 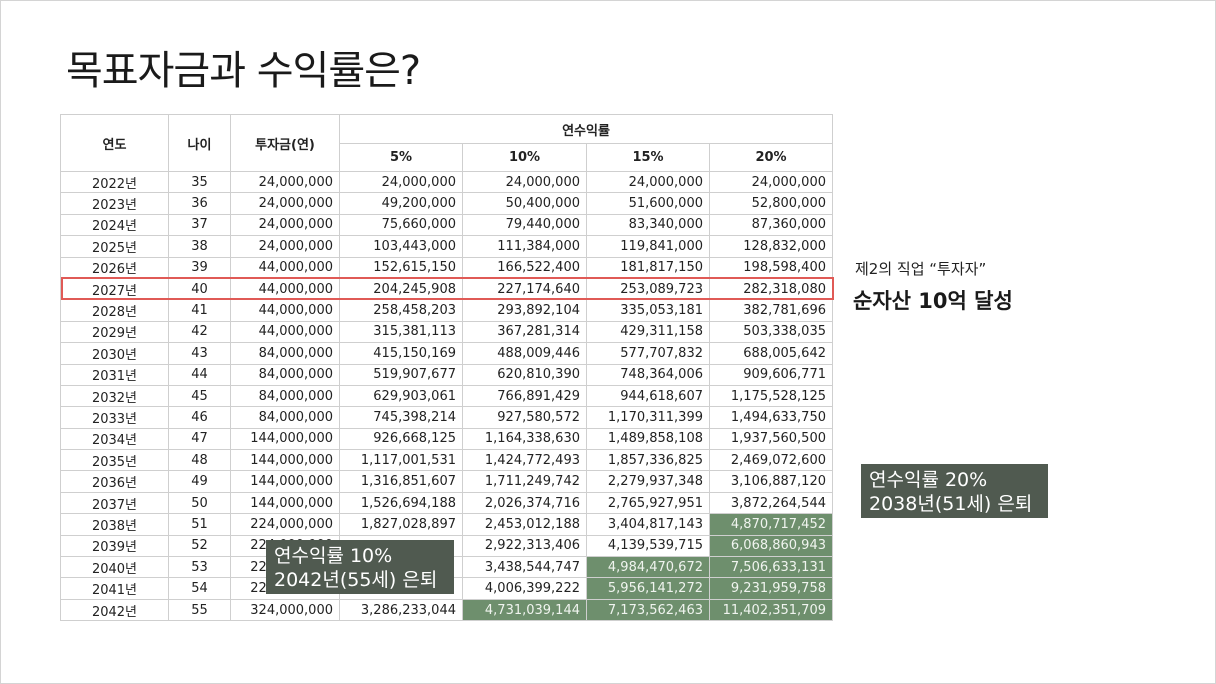 What do you see at coordinates (199, 332) in the screenshot?
I see `age-cell: 42` at bounding box center [199, 332].